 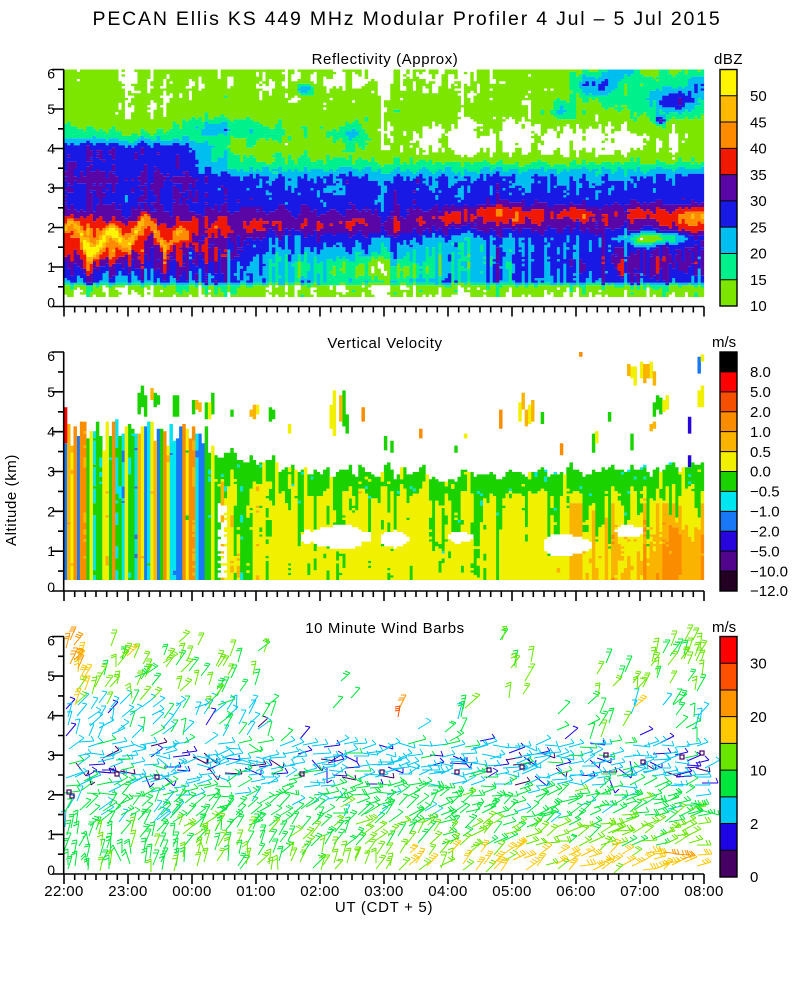 What do you see at coordinates (728, 59) in the screenshot?
I see `svg-text: dBZ` at bounding box center [728, 59].